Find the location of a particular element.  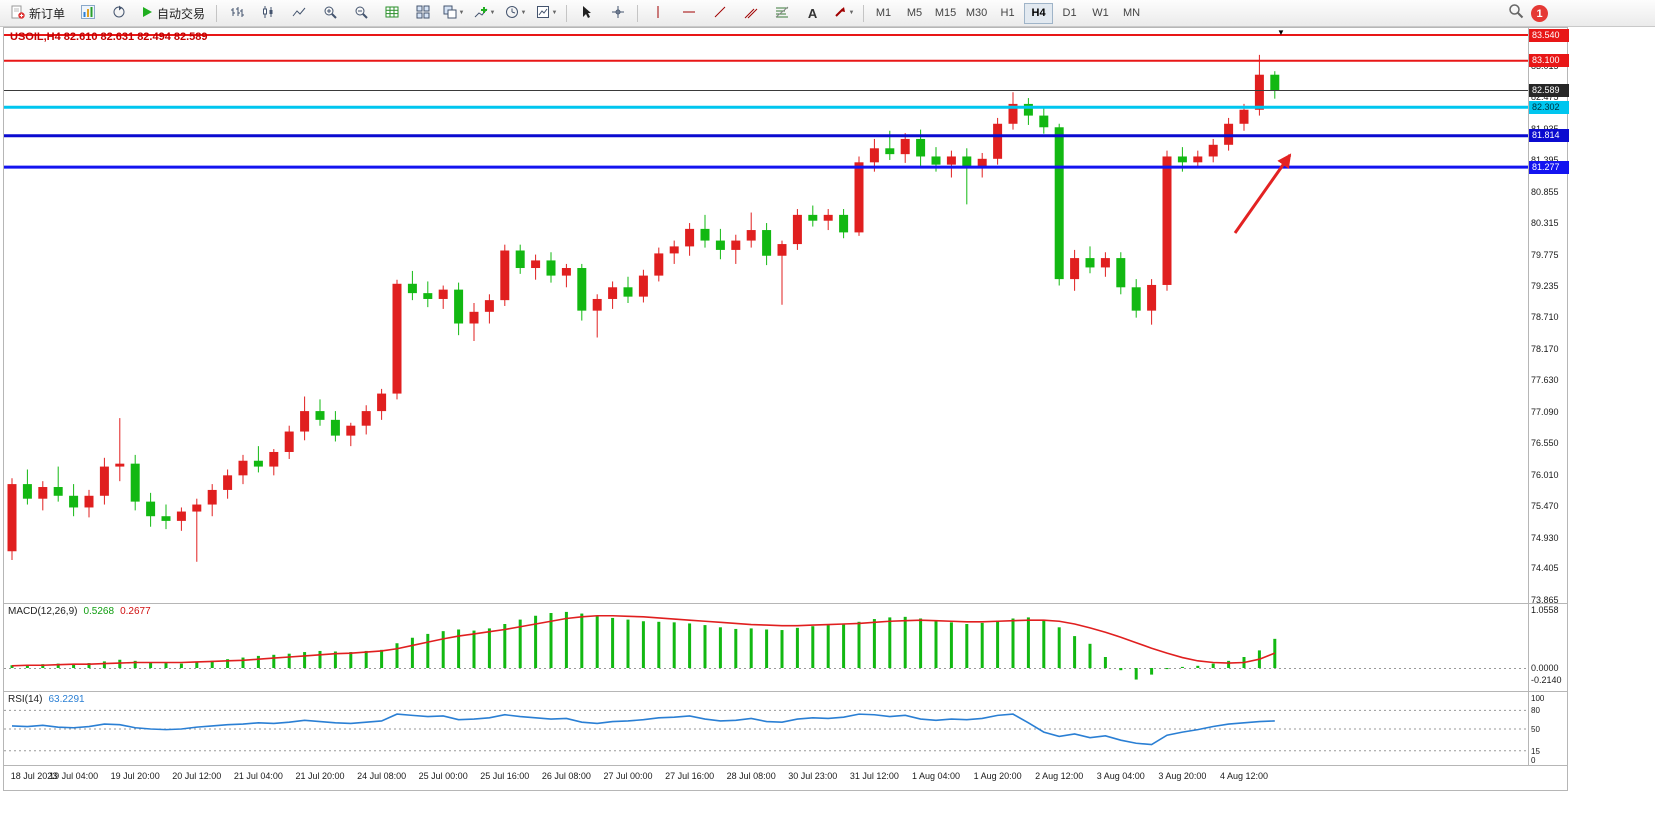

periods-button: ▼ is located at coordinates (515, 13).